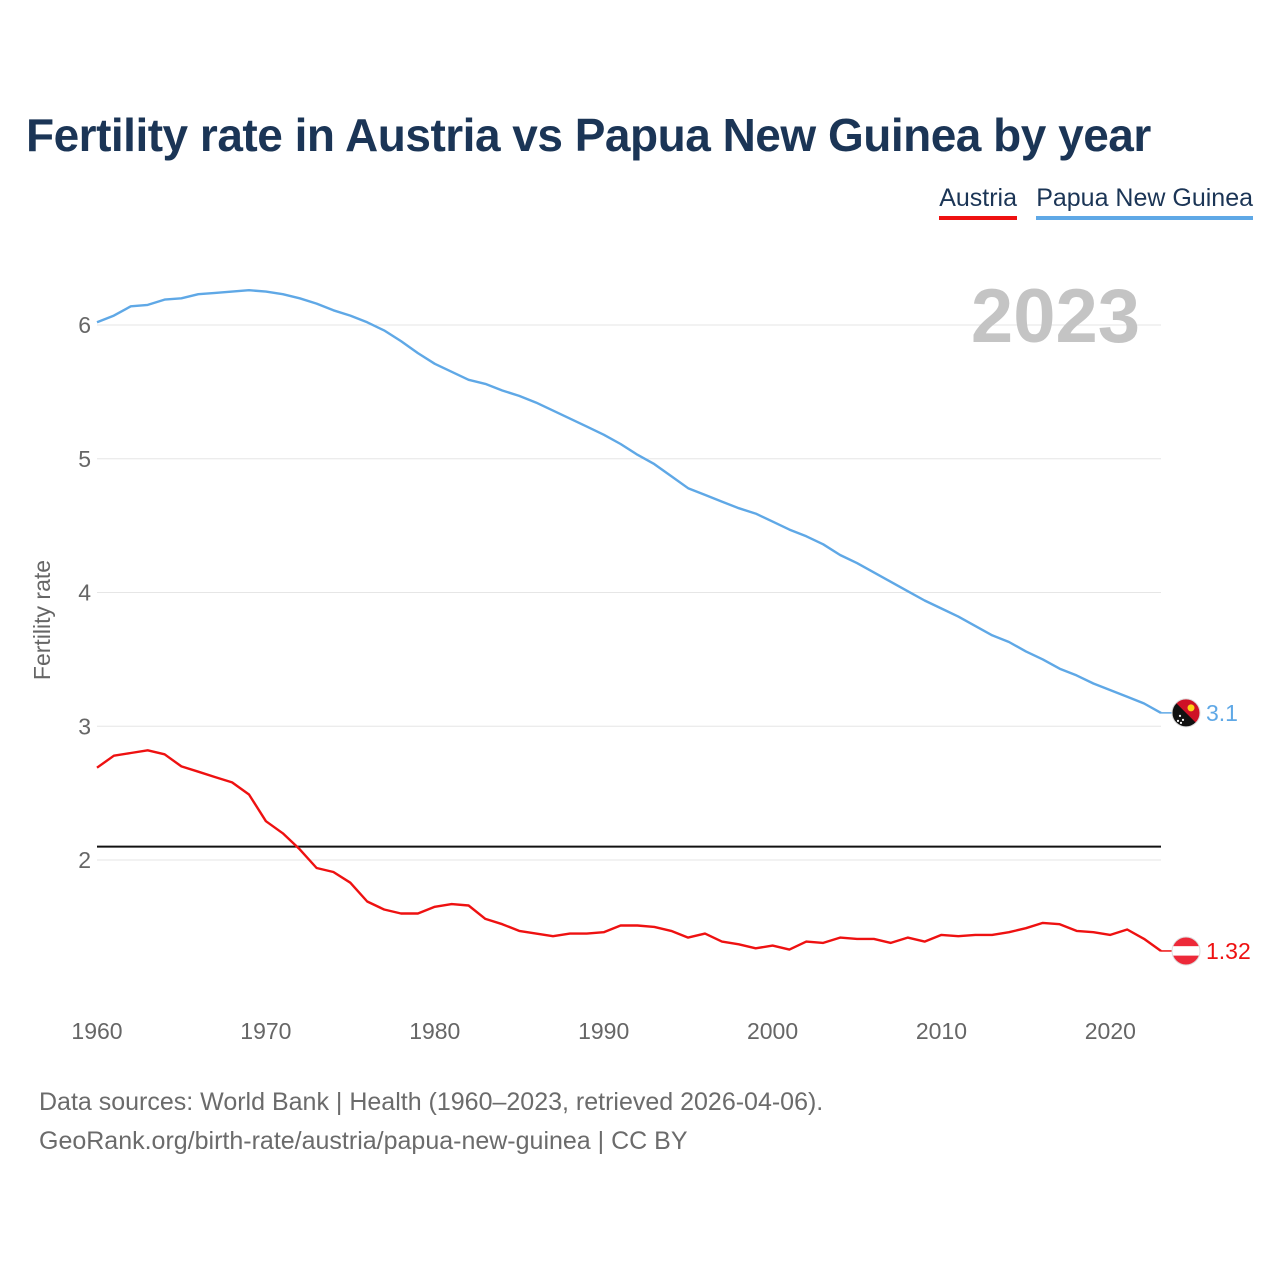  Describe the element at coordinates (96, 1031) in the screenshot. I see `x-tick-label-1960: 1960` at that location.